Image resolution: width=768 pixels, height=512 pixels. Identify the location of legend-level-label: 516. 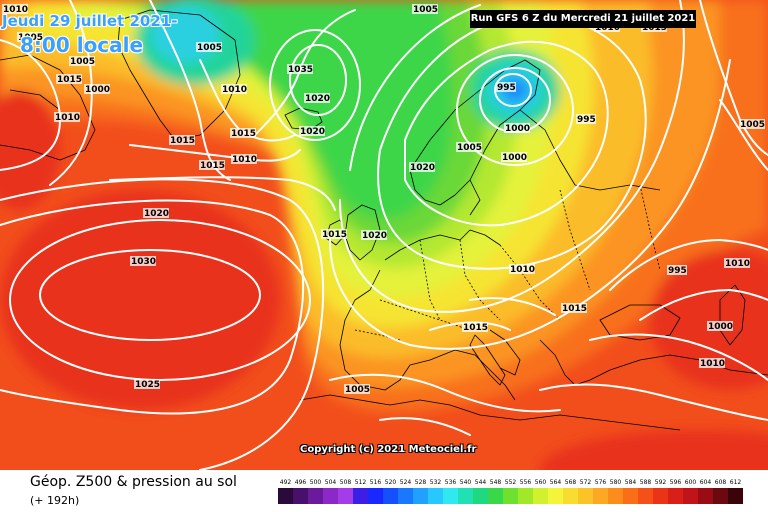
(376, 482).